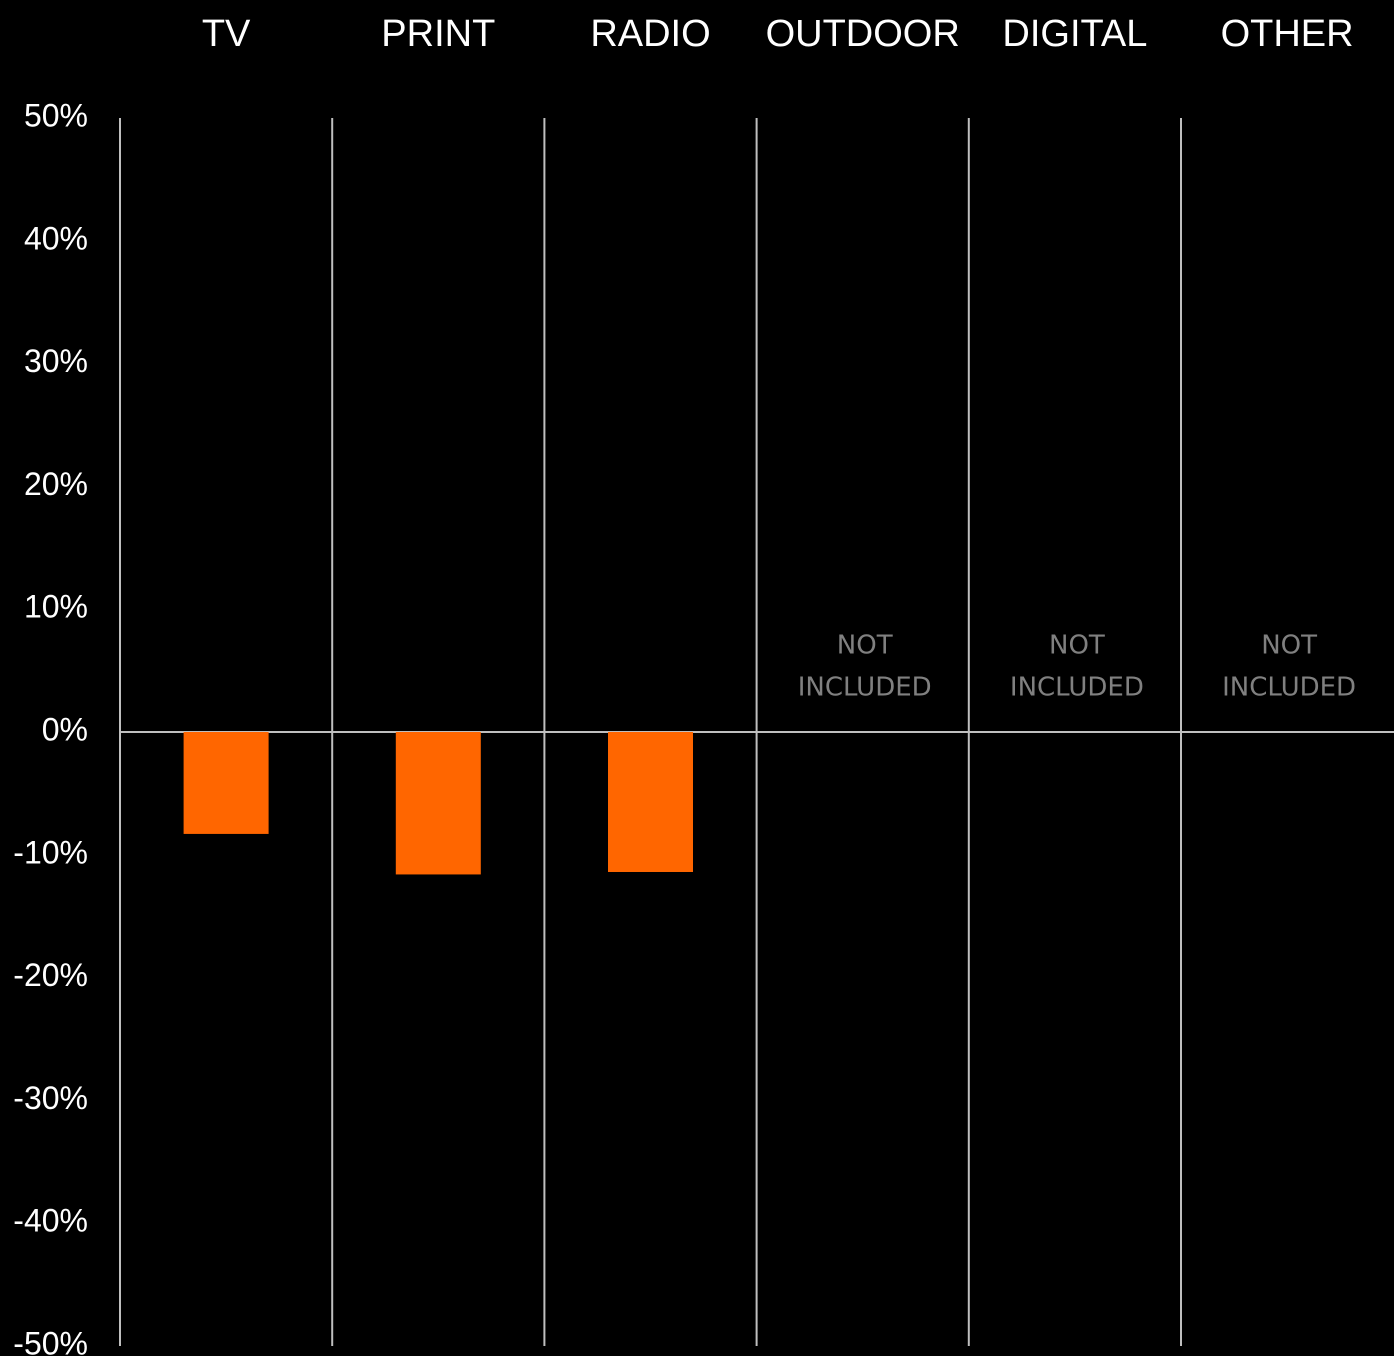 The image size is (1394, 1356). What do you see at coordinates (56, 115) in the screenshot?
I see `y-tick-label: 50%` at bounding box center [56, 115].